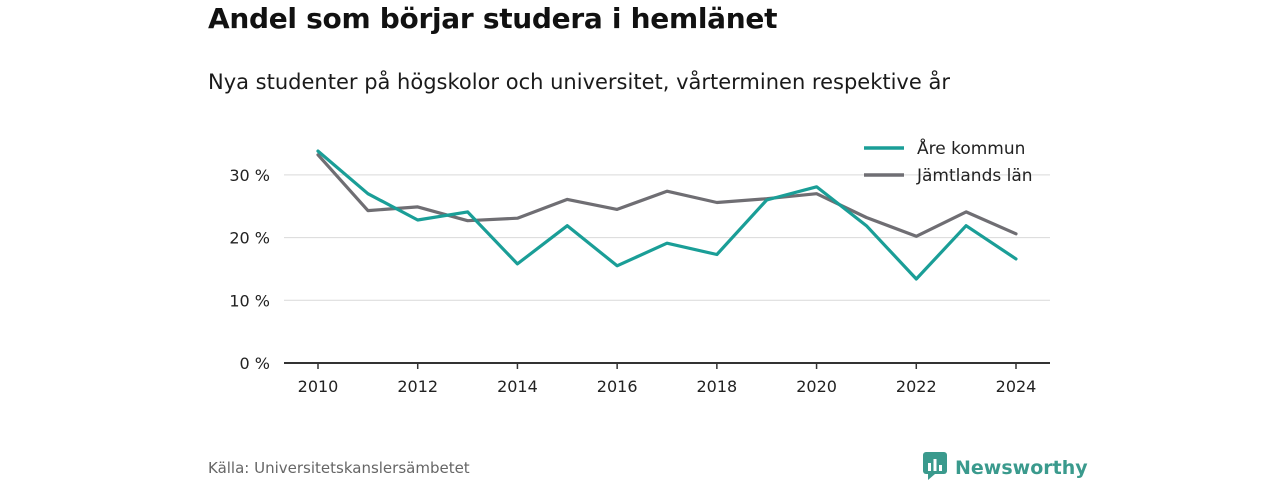 The image size is (1280, 485). Describe the element at coordinates (1021, 468) in the screenshot. I see `brand-name: Newsworthy` at that location.